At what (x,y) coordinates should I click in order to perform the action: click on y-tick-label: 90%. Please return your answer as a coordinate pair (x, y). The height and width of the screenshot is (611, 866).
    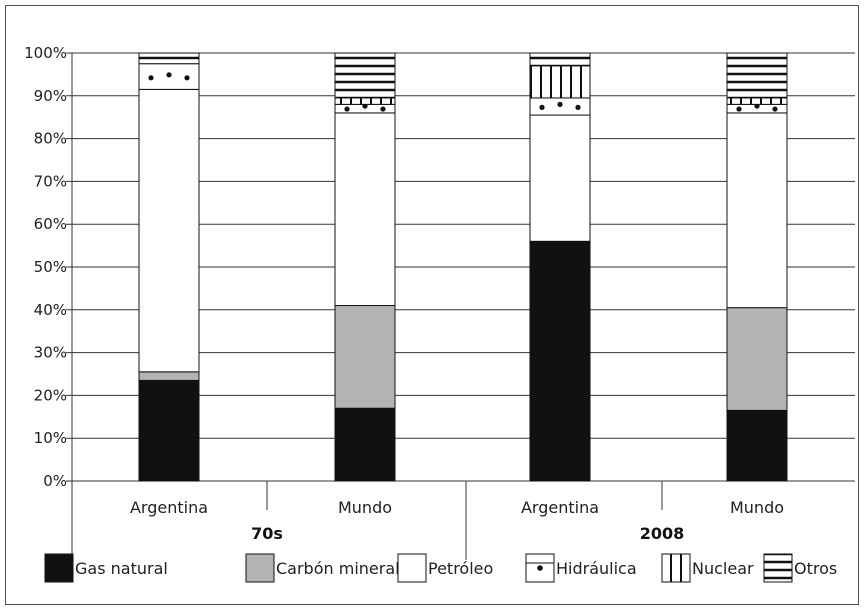
    Looking at the image, I should click on (50, 96).